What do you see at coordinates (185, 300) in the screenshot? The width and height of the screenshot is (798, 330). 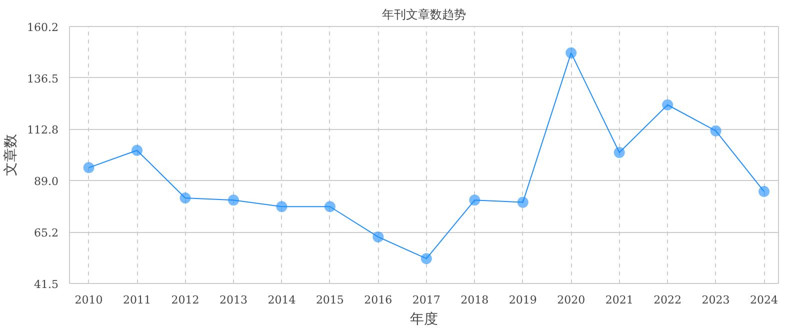 I see `x-tick-label: 2012` at bounding box center [185, 300].